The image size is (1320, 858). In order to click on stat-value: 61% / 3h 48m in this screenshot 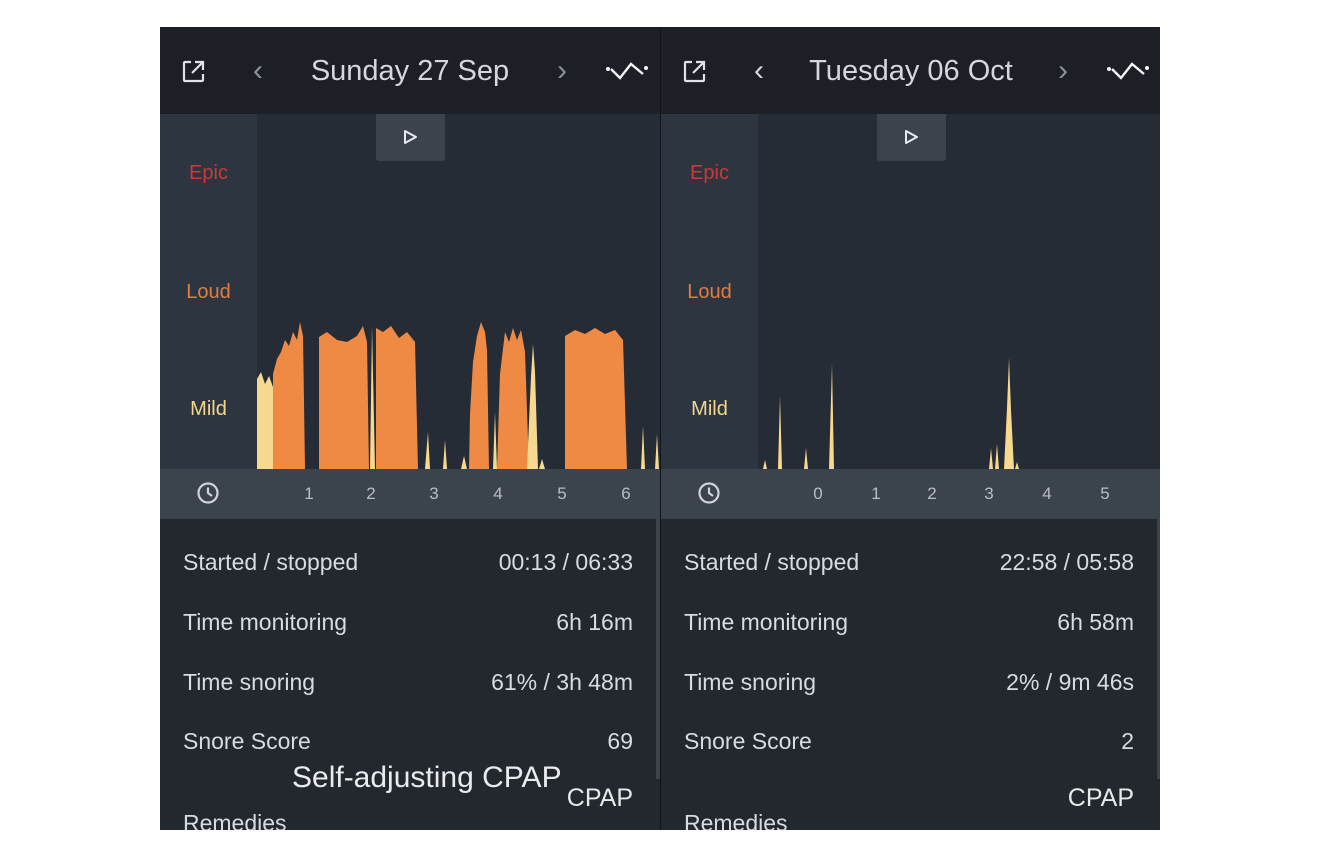, I will do `click(562, 682)`.